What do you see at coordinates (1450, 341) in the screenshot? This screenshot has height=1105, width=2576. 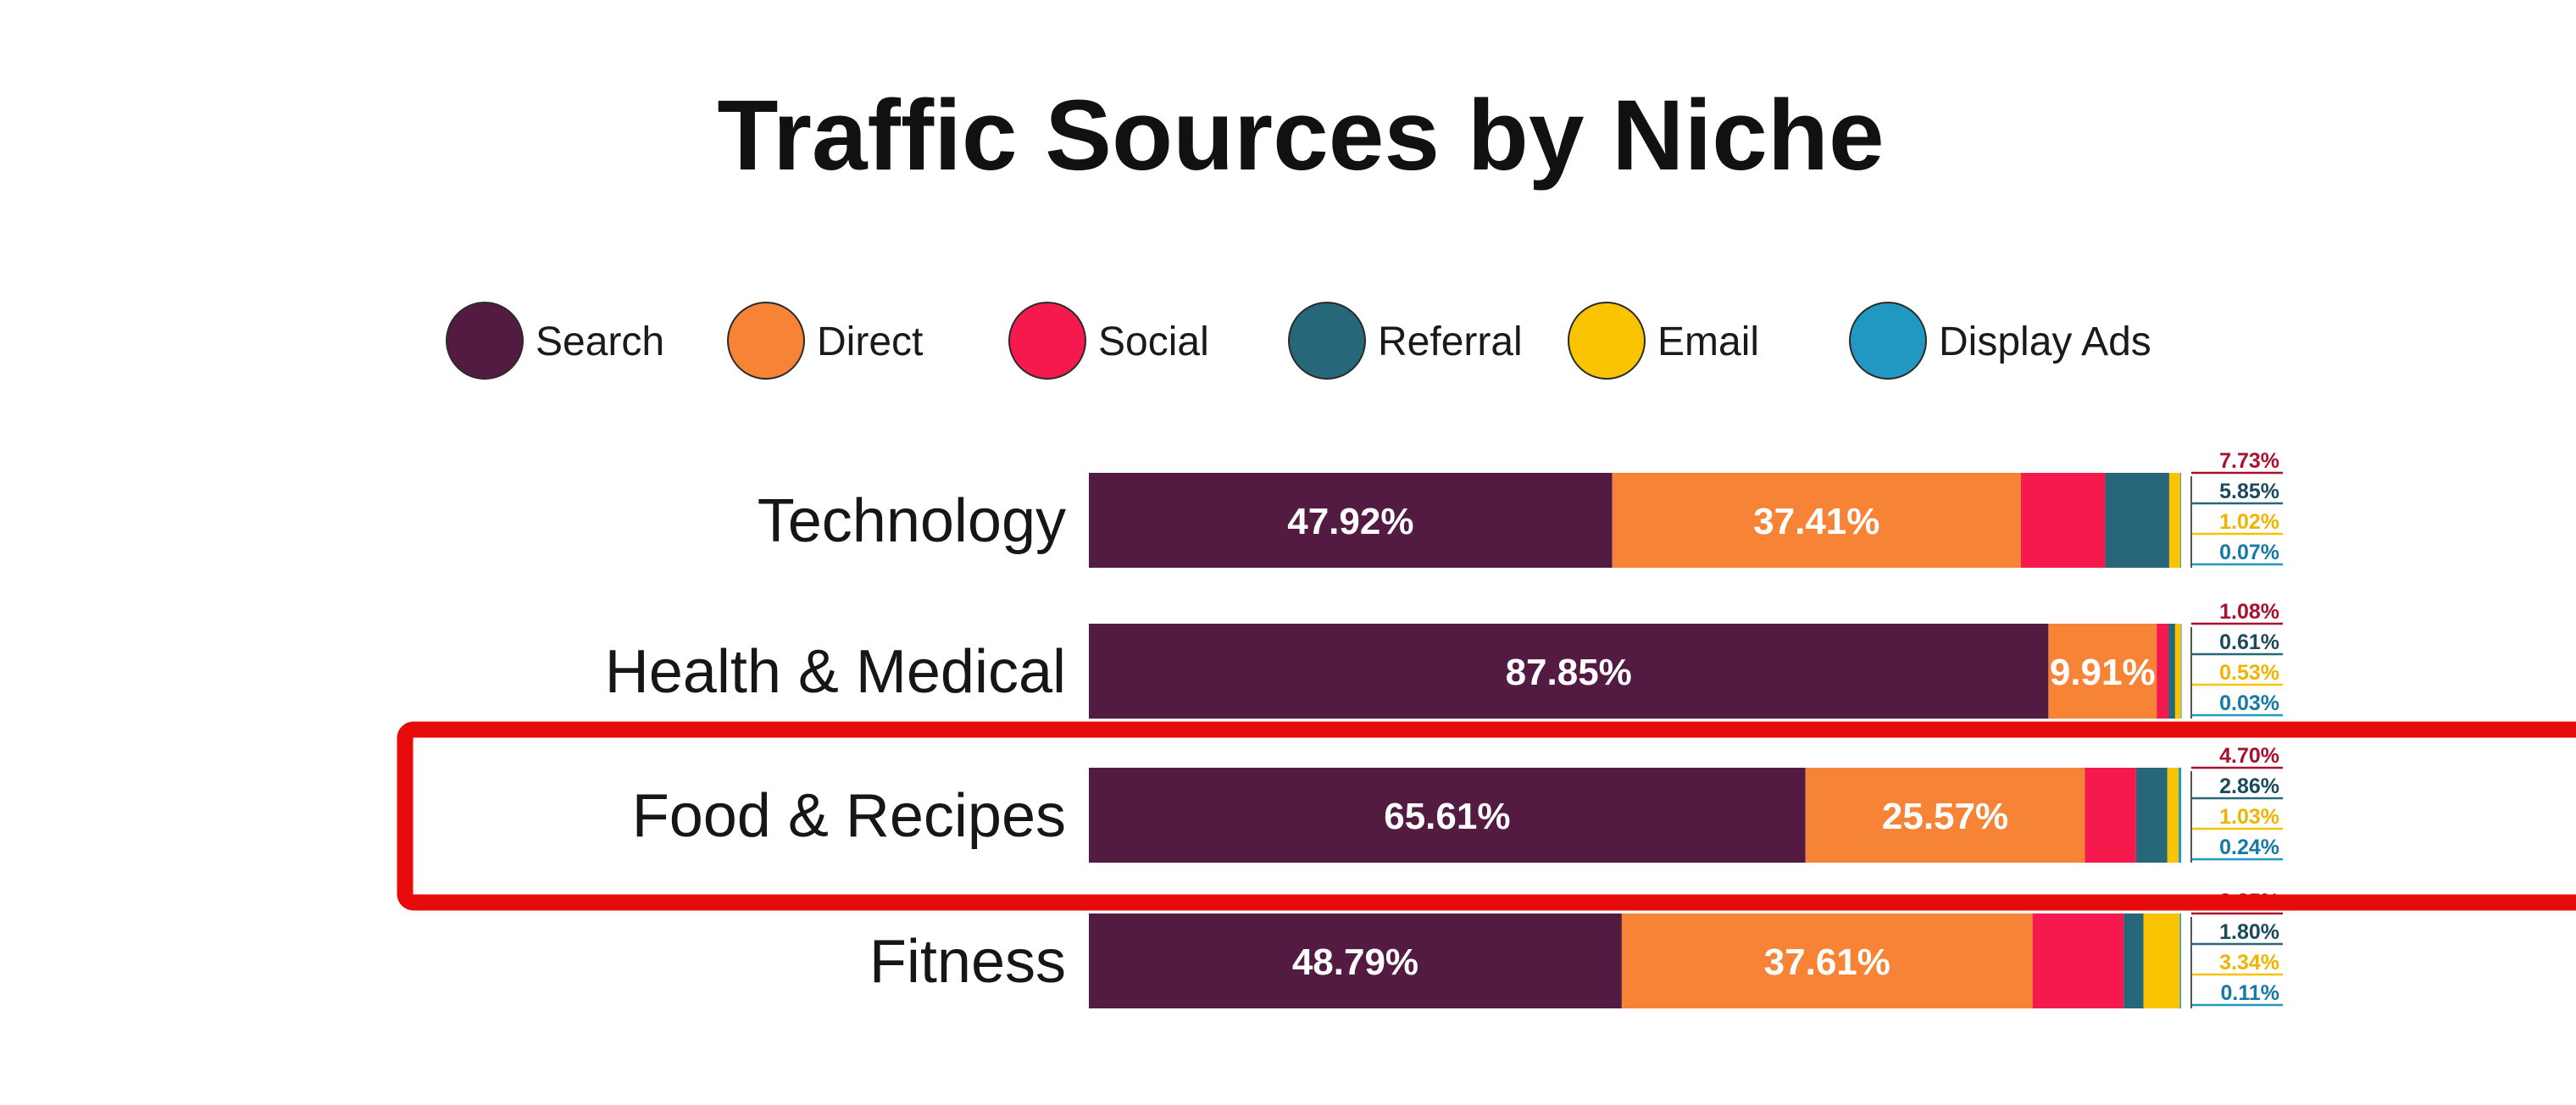 I see `legend-label: Referral` at bounding box center [1450, 341].